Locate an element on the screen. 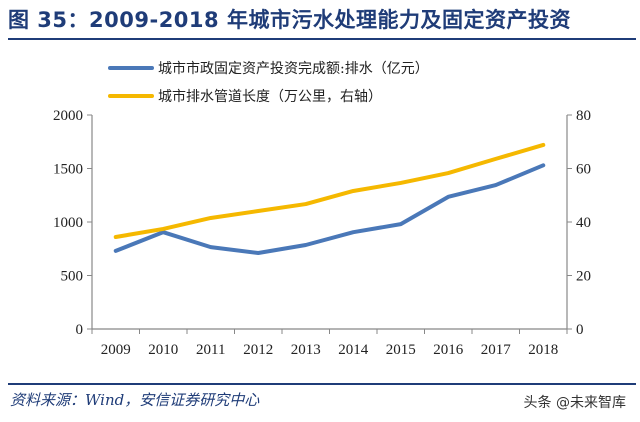 This screenshot has height=422, width=640. right-tick-label: 60 is located at coordinates (583, 170).